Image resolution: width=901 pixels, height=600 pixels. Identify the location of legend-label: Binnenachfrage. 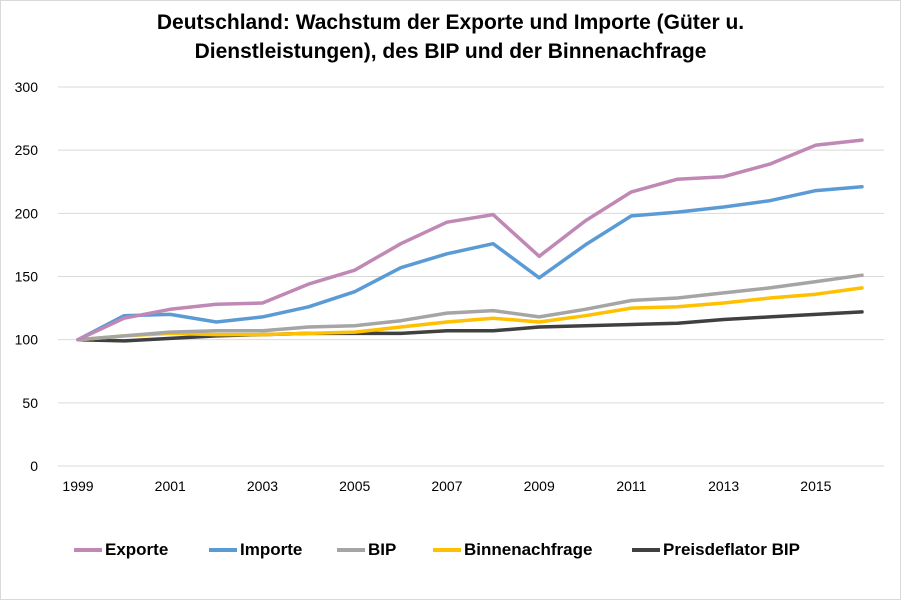
(528, 549).